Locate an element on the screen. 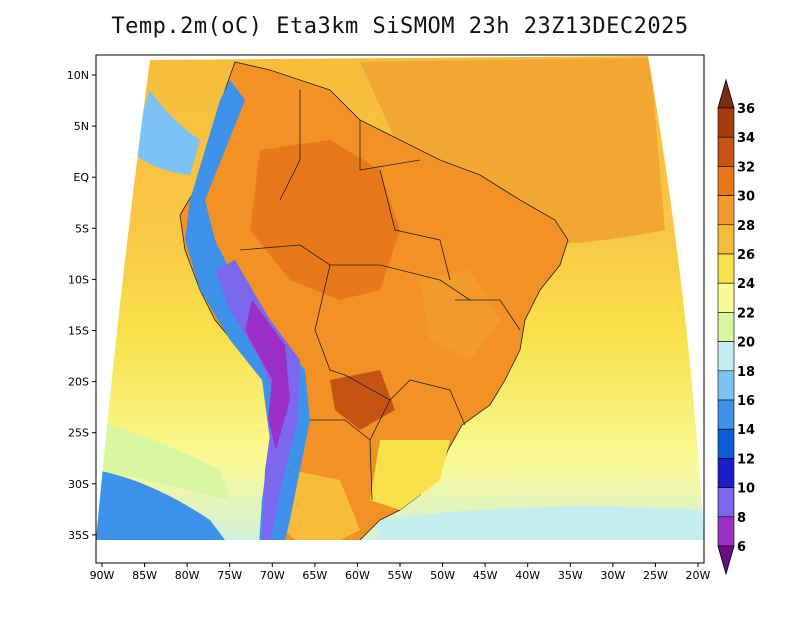 This screenshot has height=618, width=800. lon-tick-label: 90W is located at coordinates (102, 575).